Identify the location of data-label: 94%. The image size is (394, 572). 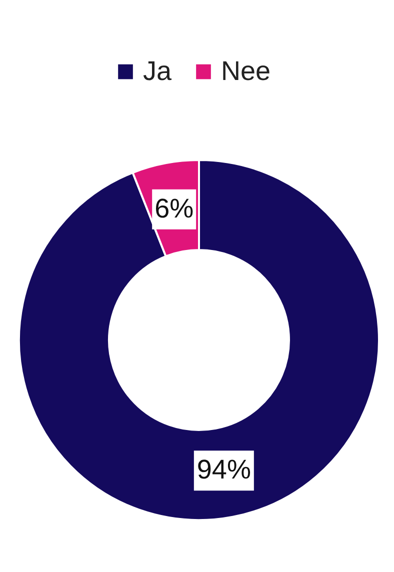
(223, 469).